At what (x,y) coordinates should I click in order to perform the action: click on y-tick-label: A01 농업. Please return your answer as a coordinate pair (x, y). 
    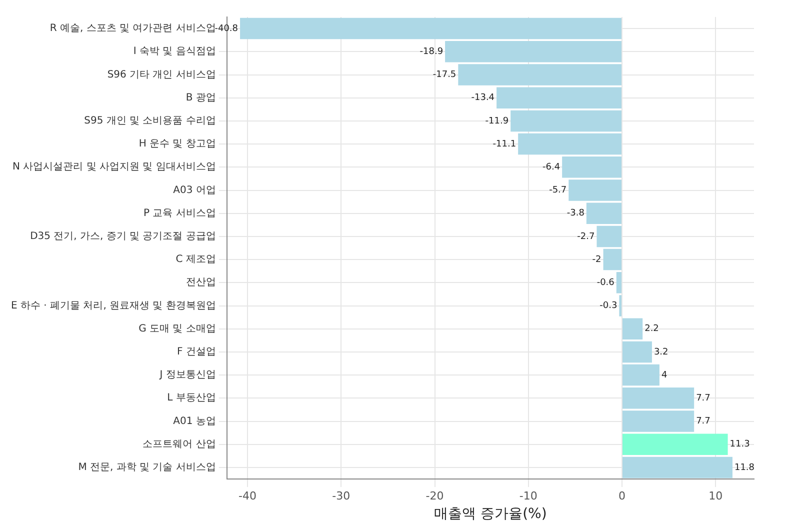
    Looking at the image, I should click on (194, 421).